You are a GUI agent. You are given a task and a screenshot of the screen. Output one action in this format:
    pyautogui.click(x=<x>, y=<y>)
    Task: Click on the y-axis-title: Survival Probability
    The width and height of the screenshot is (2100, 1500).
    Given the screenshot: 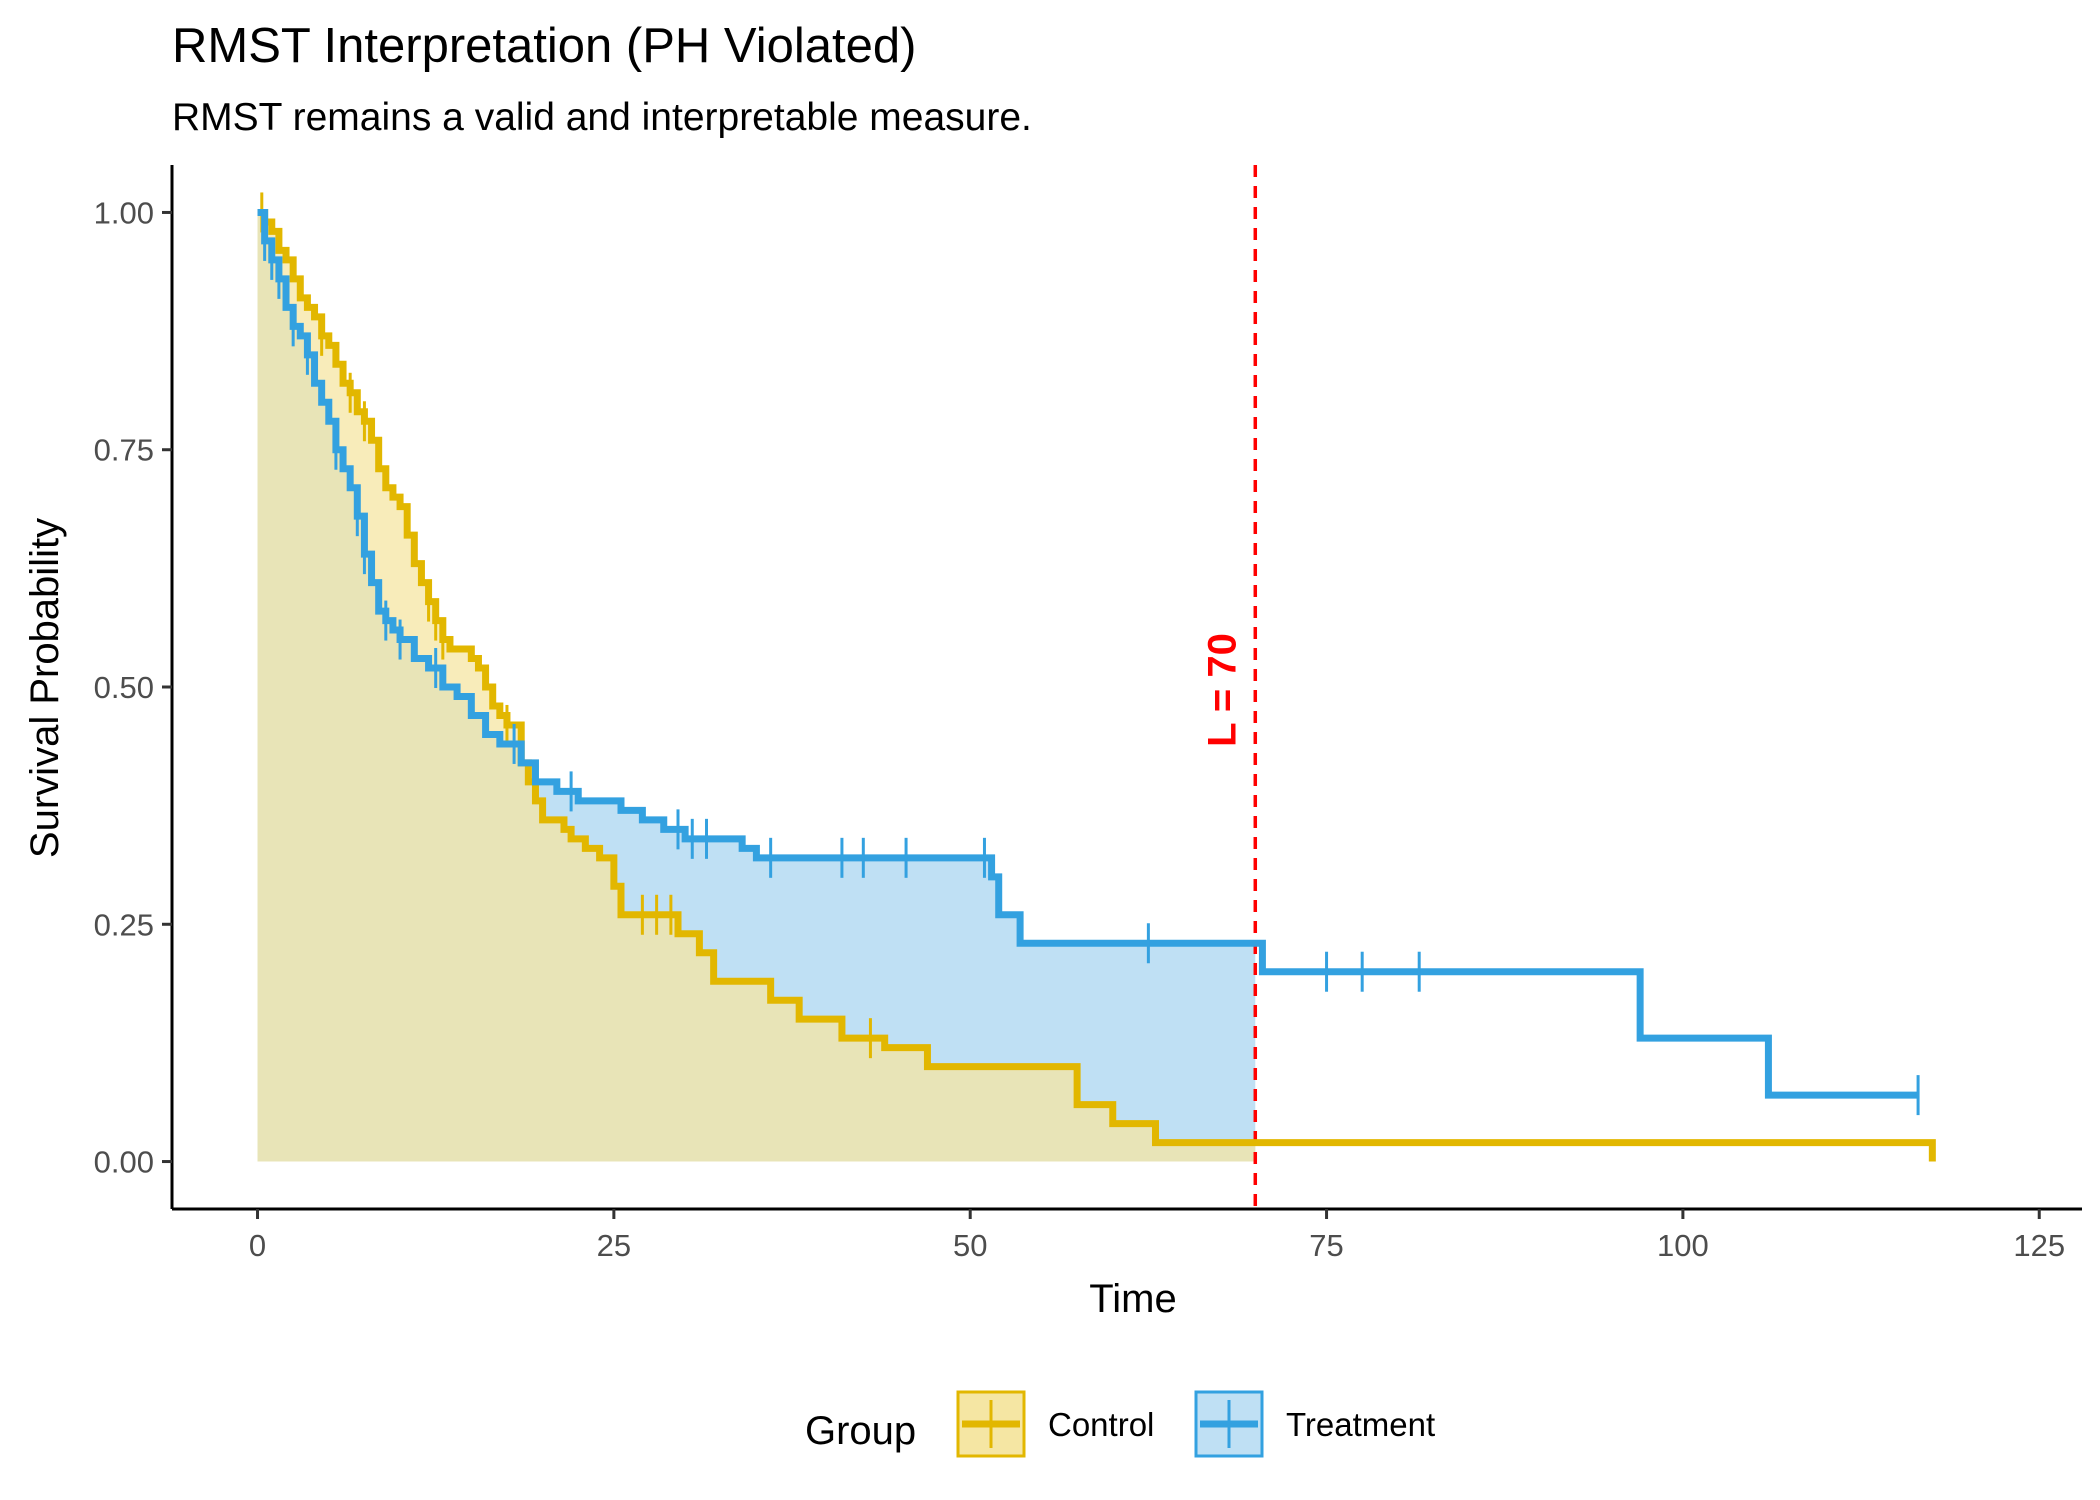 What is the action you would take?
    pyautogui.click(x=45, y=688)
    